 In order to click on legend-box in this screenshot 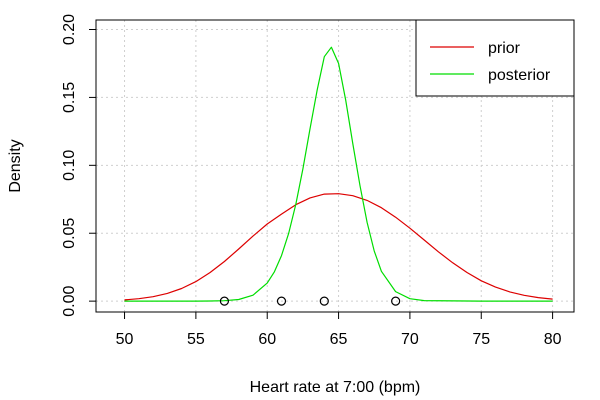, I will do `click(495, 58)`.